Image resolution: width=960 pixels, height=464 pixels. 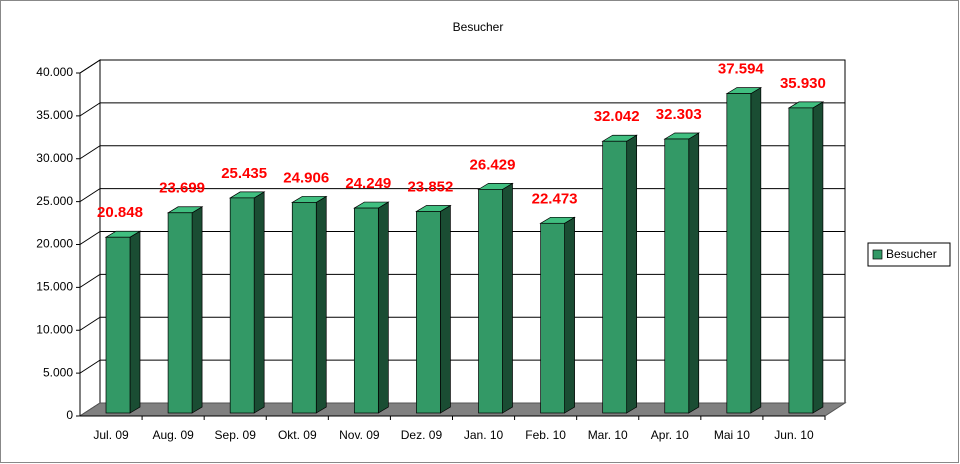 What do you see at coordinates (359, 435) in the screenshot?
I see `x-tick-label: Nov. 09` at bounding box center [359, 435].